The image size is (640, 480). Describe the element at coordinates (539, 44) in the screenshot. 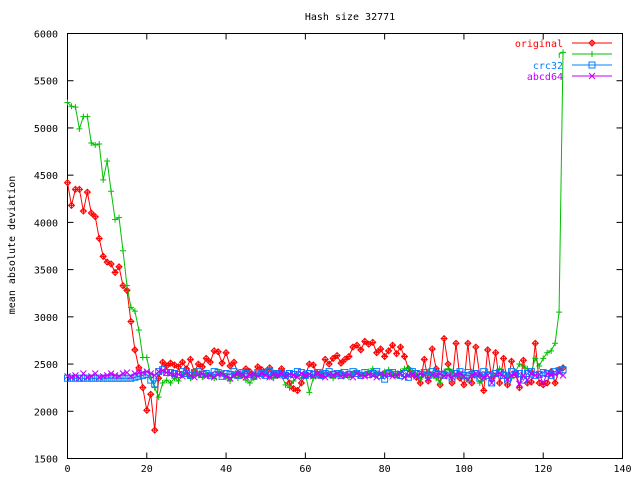

I see `legend-label: original` at that location.